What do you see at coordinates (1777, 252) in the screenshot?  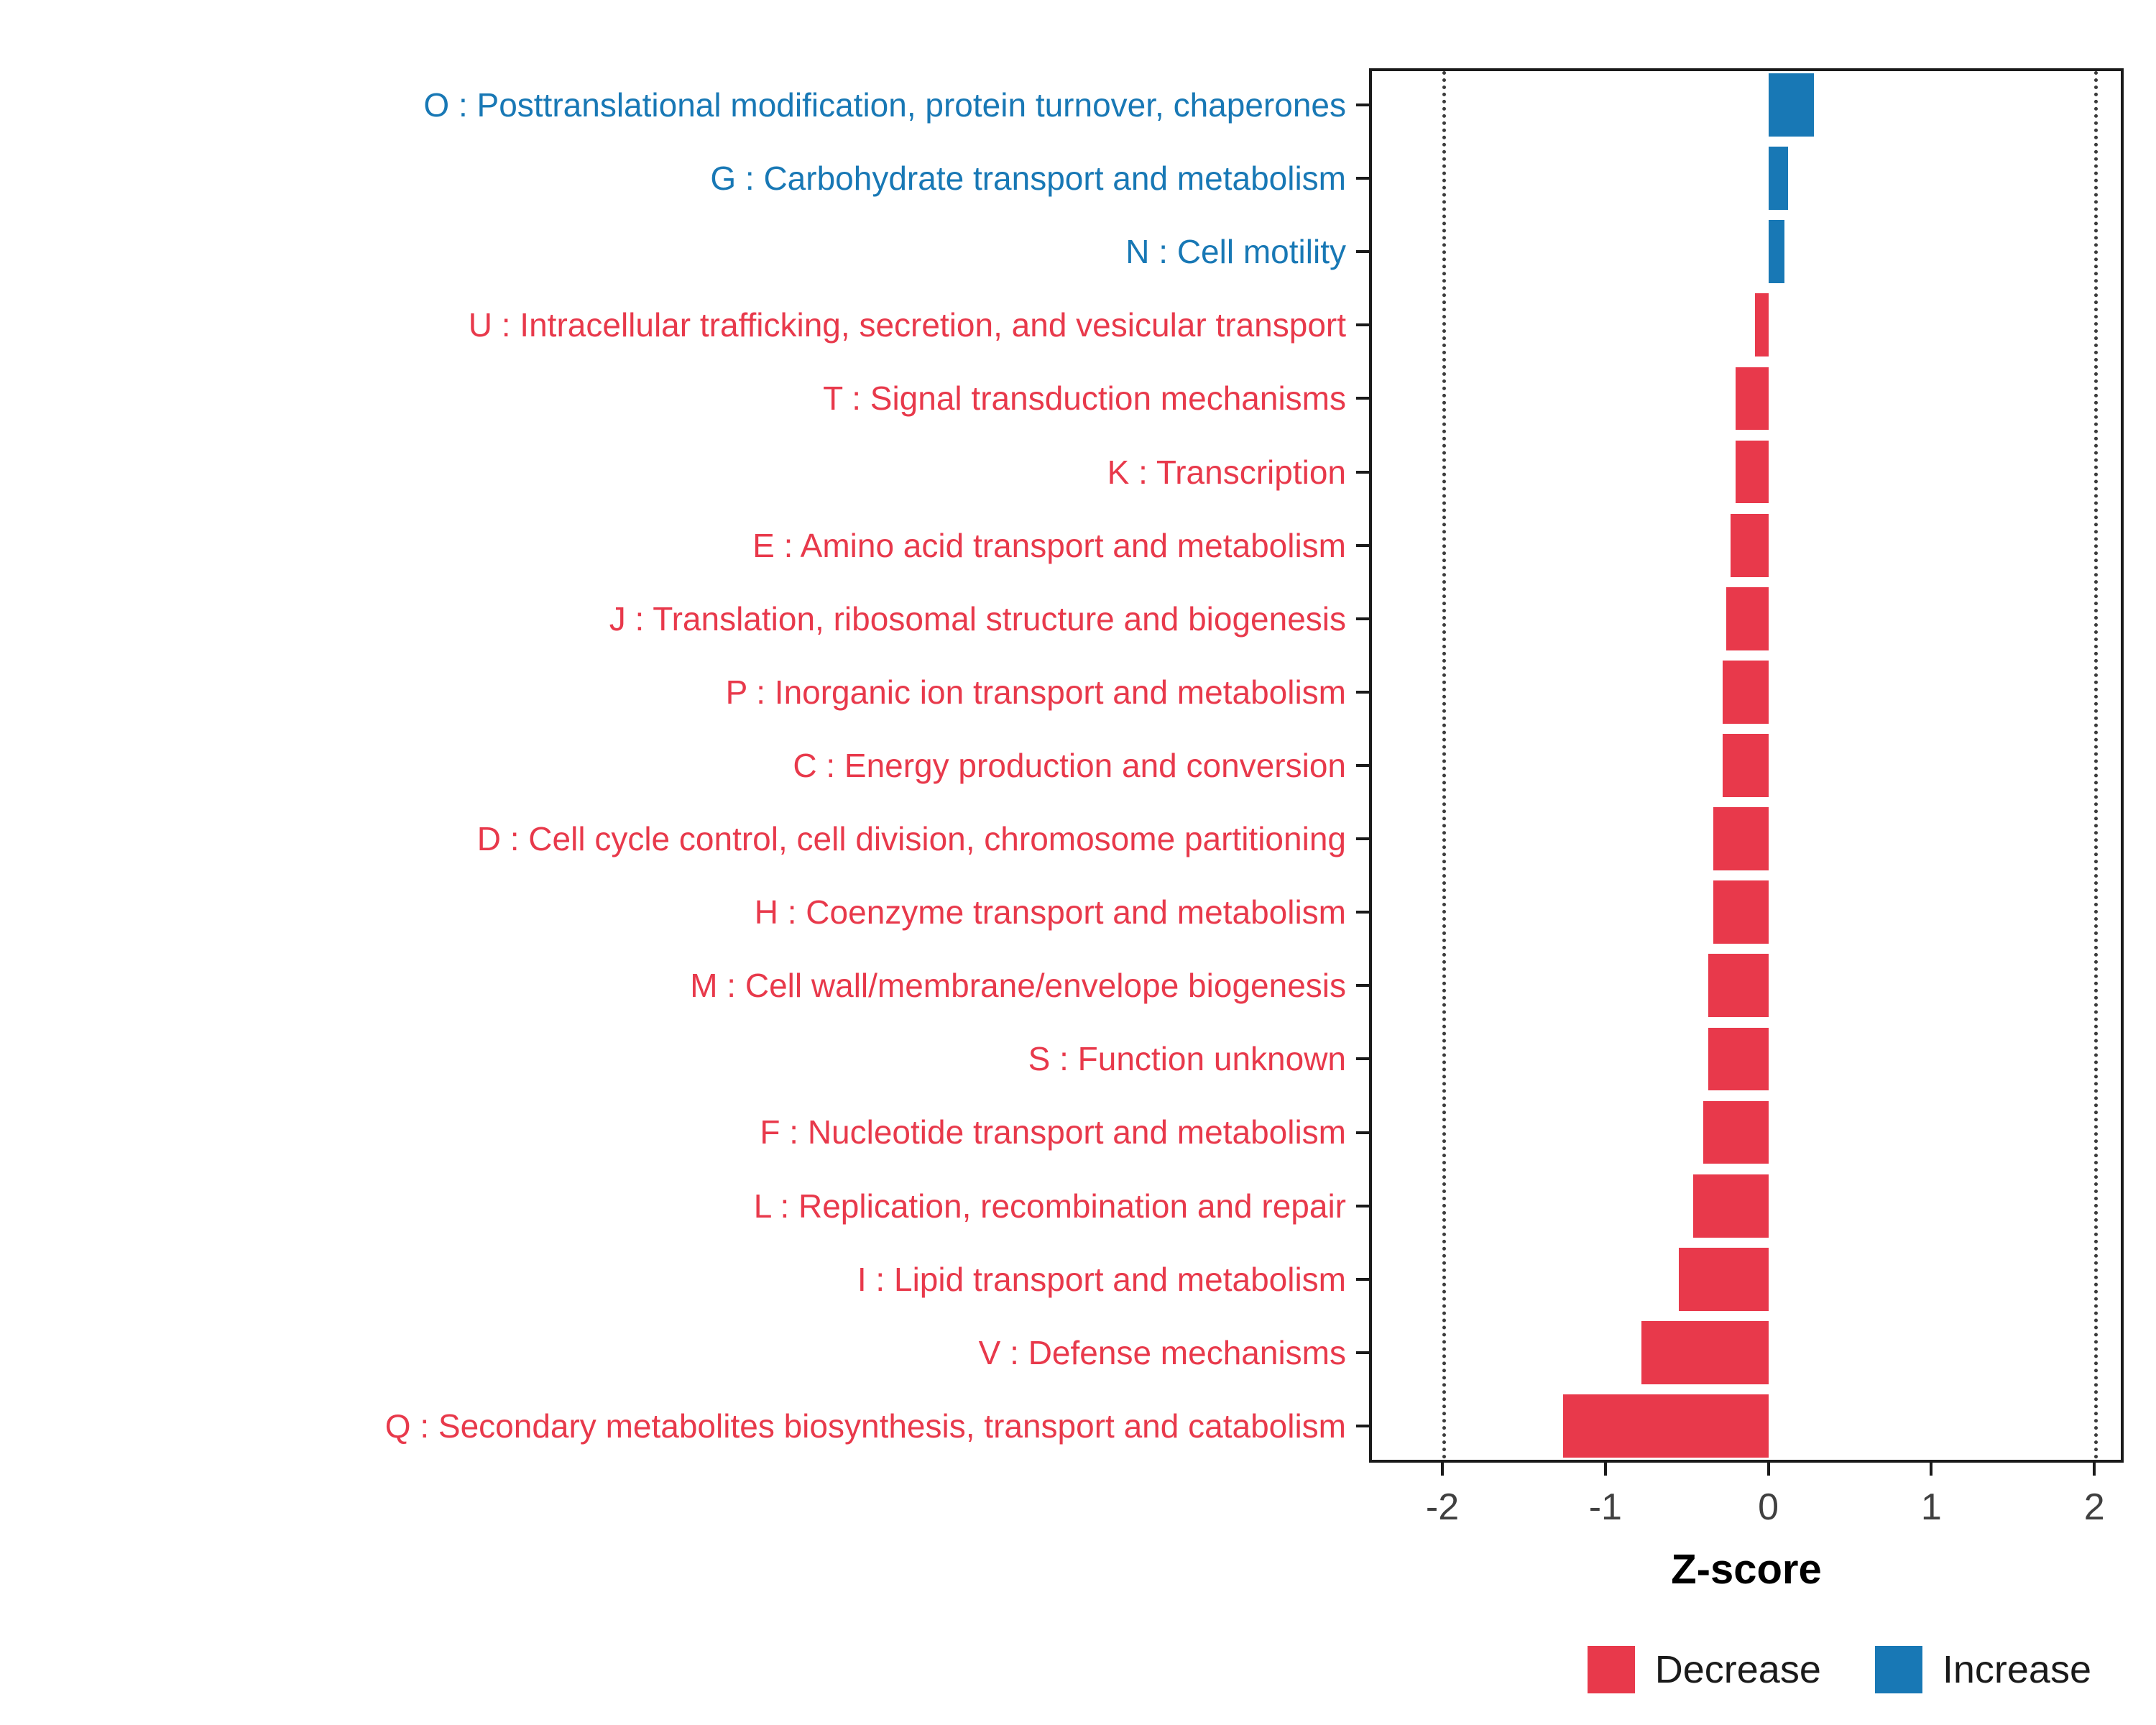 I see `bar-N` at bounding box center [1777, 252].